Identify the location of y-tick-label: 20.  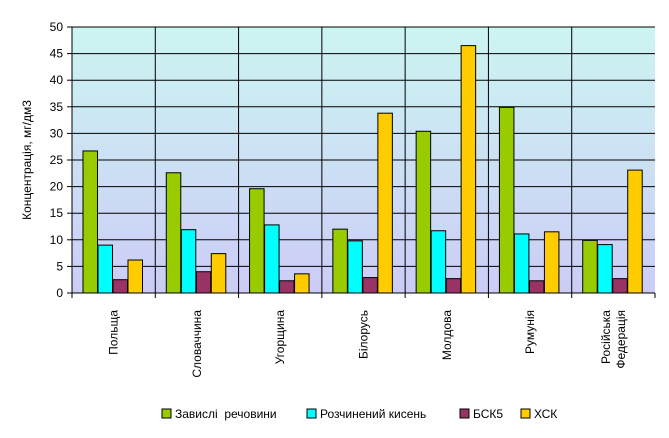
(57, 187).